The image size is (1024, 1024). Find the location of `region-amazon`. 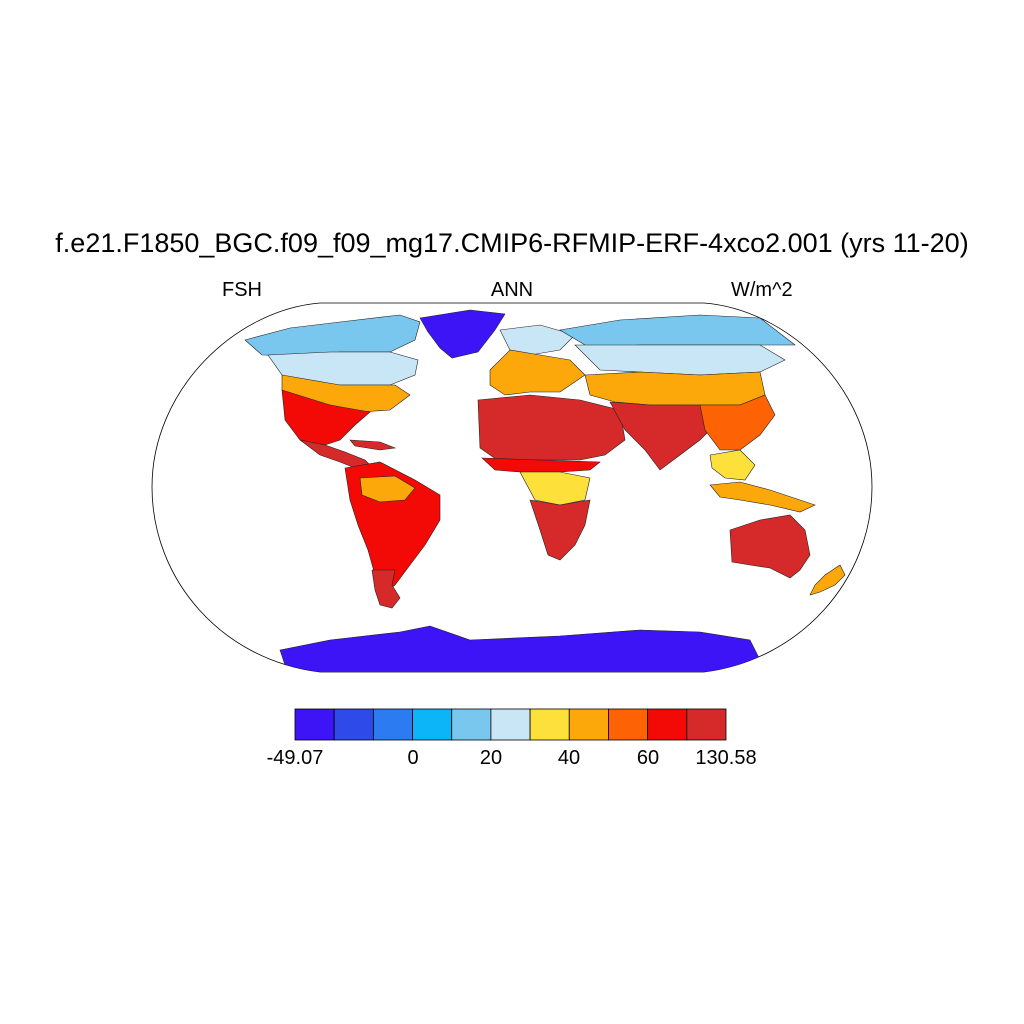

region-amazon is located at coordinates (387, 489).